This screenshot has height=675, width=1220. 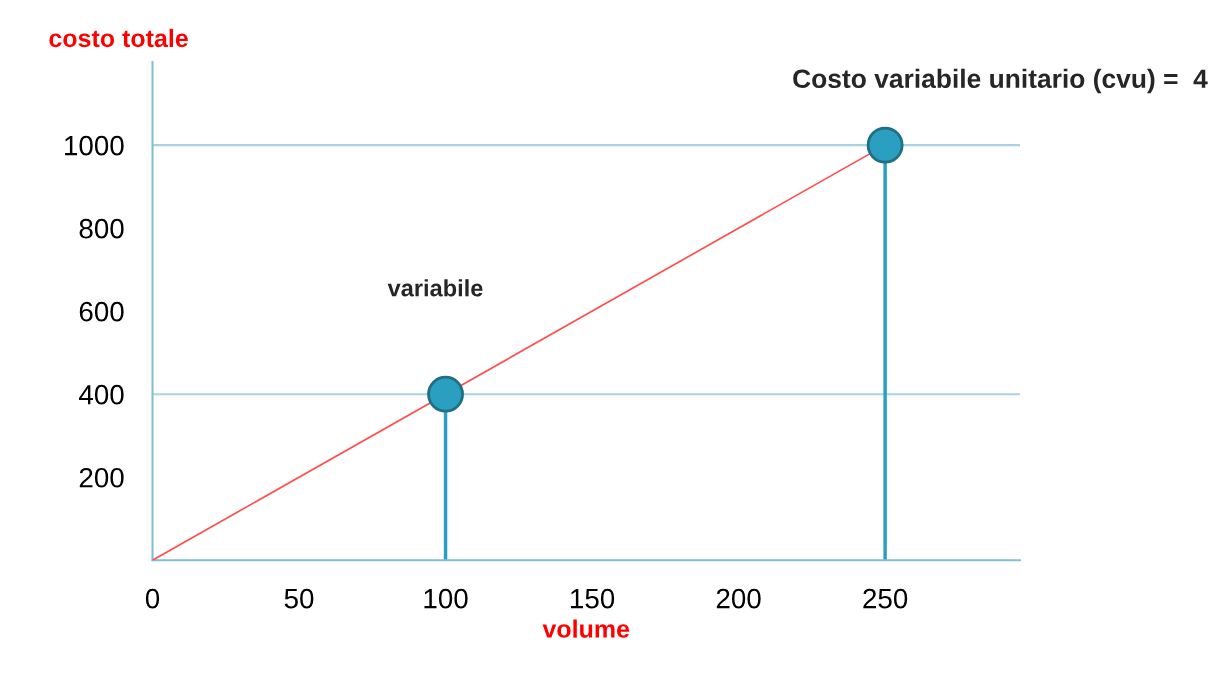 I want to click on chart-title: Costo variabile unitario (cvu) = 4, so click(x=1000, y=81).